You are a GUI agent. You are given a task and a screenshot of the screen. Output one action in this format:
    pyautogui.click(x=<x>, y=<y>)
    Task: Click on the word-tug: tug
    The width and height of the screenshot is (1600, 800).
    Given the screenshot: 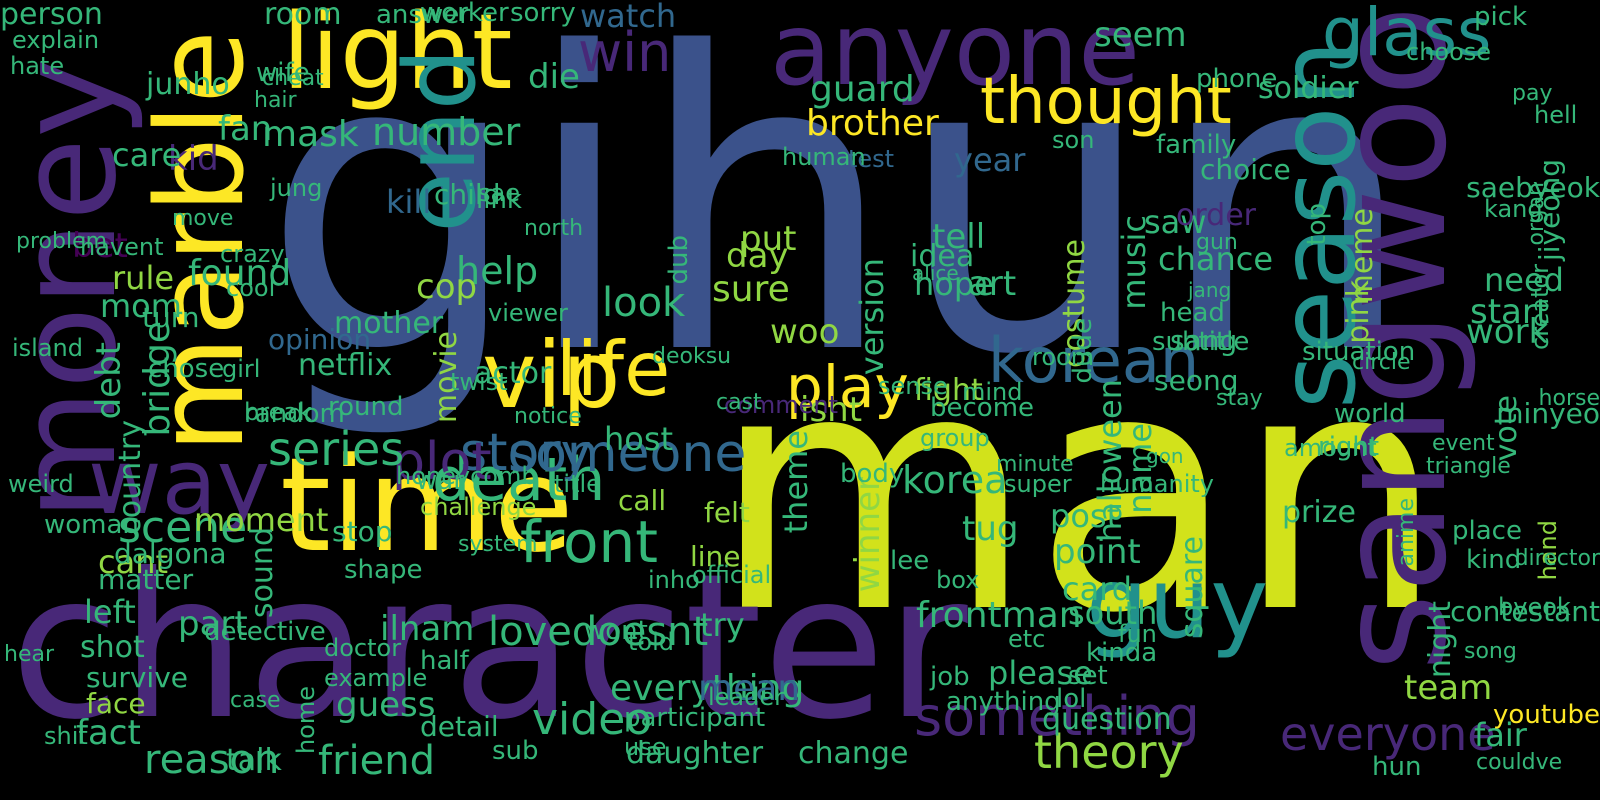 What is the action you would take?
    pyautogui.click(x=990, y=529)
    